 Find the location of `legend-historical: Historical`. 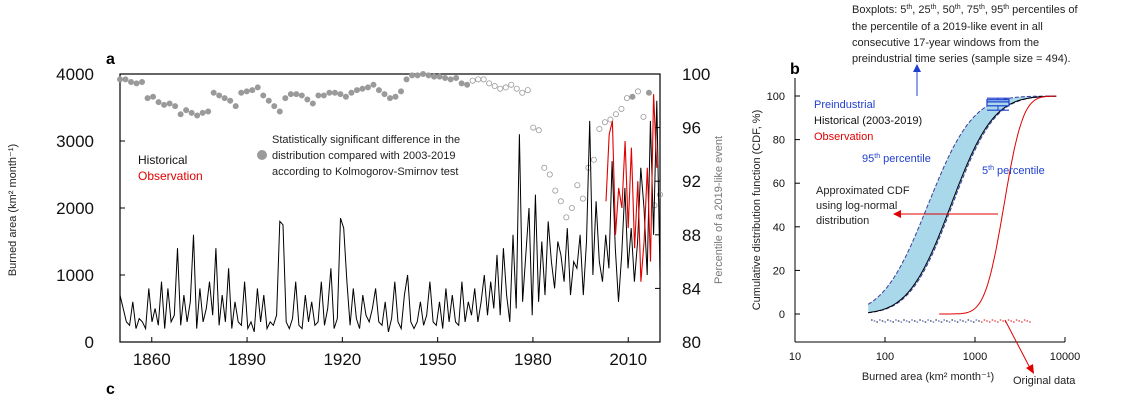

legend-historical: Historical is located at coordinates (162, 160).